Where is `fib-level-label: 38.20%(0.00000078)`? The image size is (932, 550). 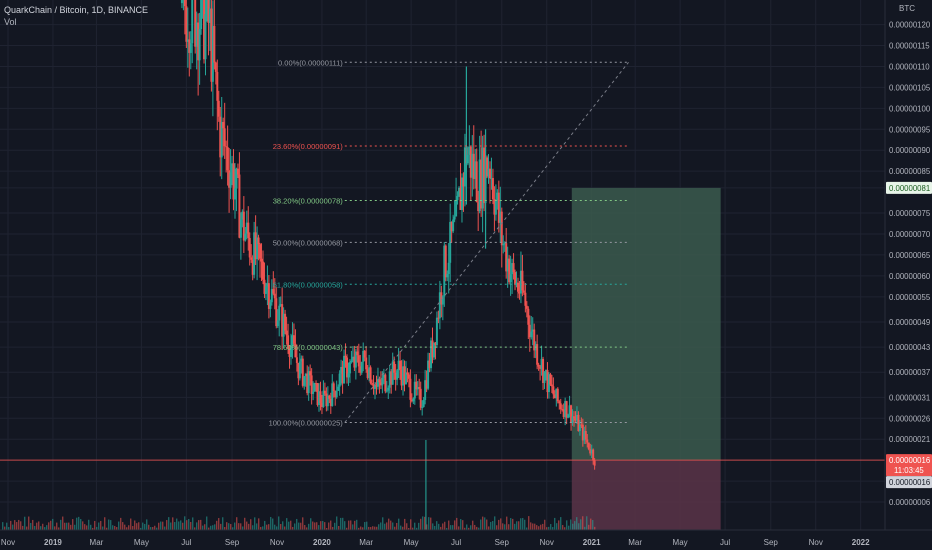
fib-level-label: 38.20%(0.00000078) is located at coordinates (308, 200).